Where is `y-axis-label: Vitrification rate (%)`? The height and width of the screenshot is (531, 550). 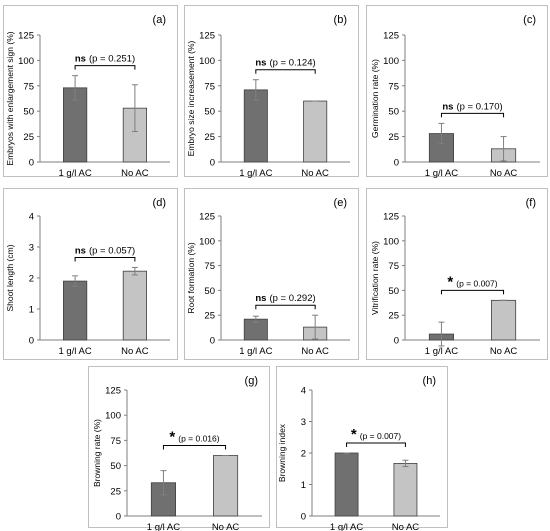 y-axis-label: Vitrification rate (%) is located at coordinates (375, 278).